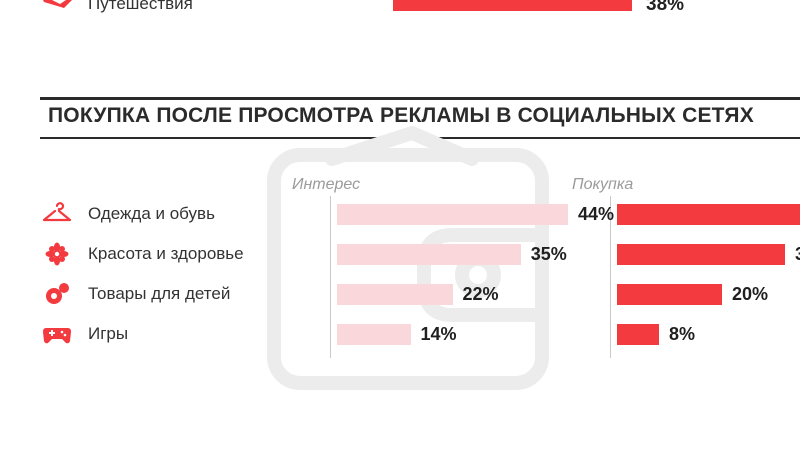  I want to click on category-row: Товары для детей, so click(165, 294).